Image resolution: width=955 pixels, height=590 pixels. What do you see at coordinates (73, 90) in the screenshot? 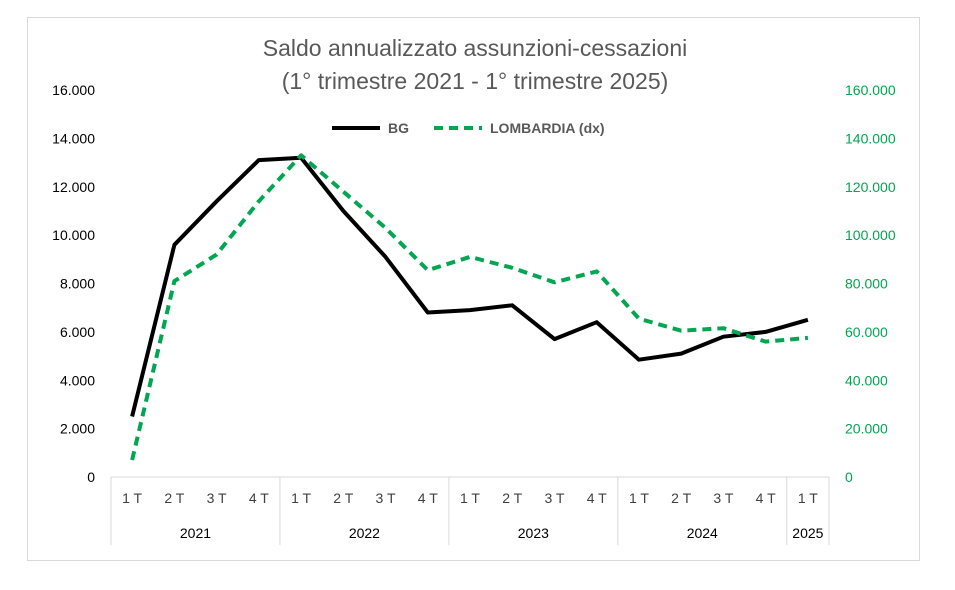
I see `left-tick-label: 16.000` at bounding box center [73, 90].